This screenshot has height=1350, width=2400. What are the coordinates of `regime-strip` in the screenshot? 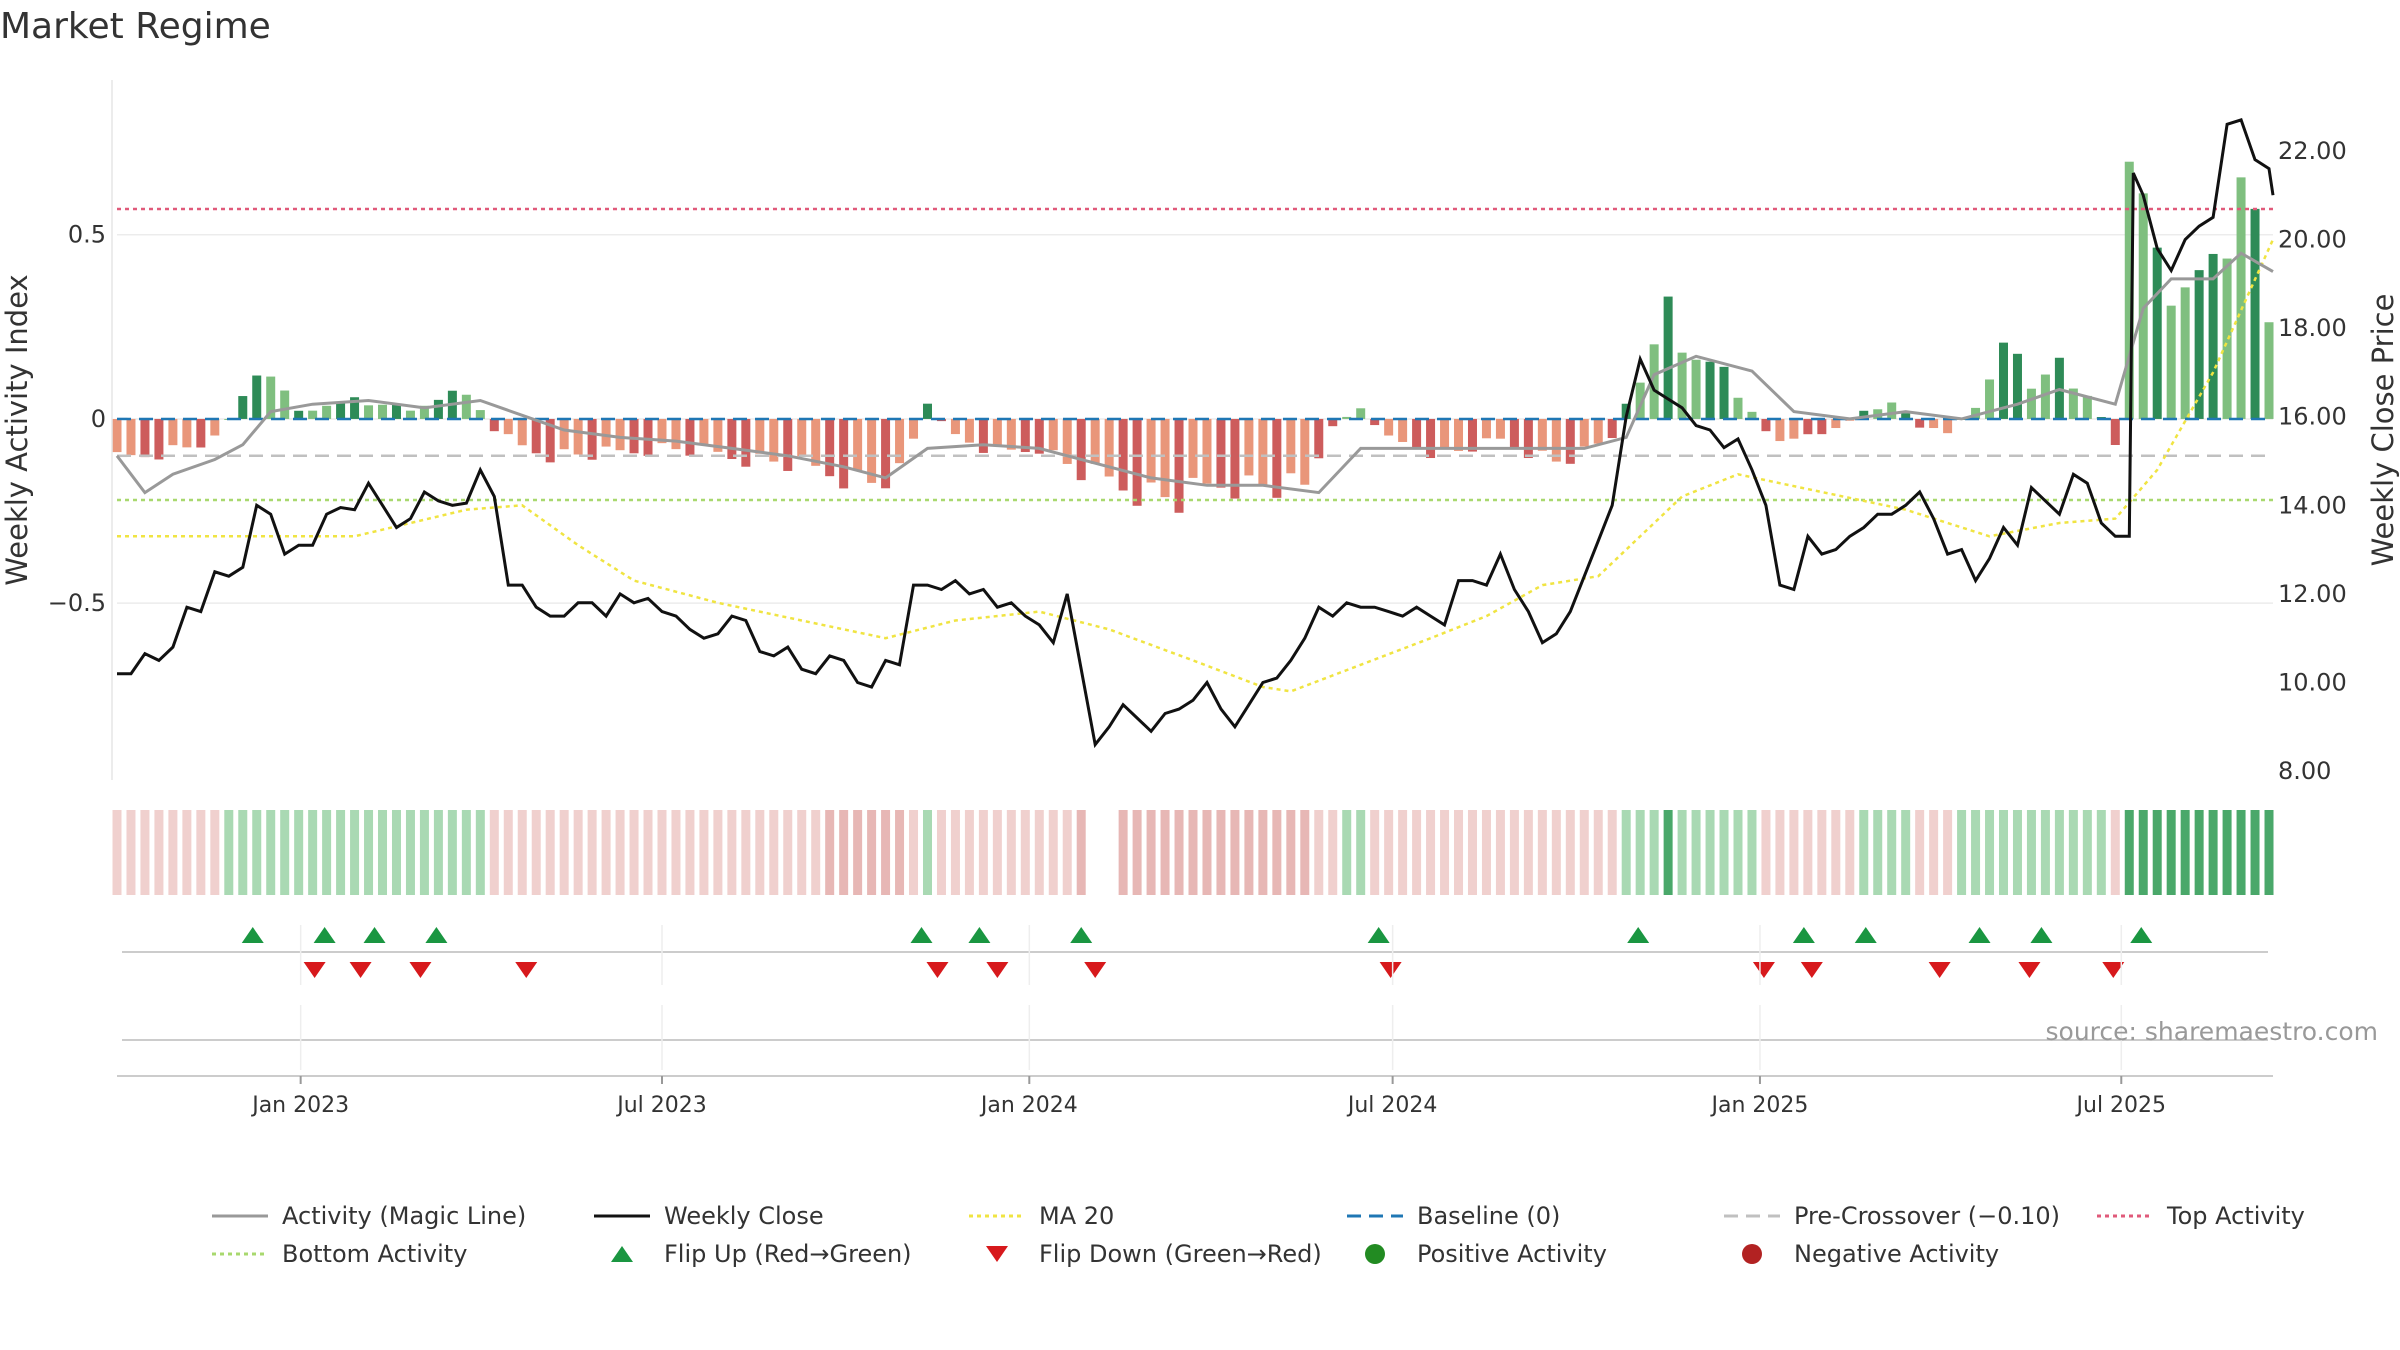 It's located at (1193, 852).